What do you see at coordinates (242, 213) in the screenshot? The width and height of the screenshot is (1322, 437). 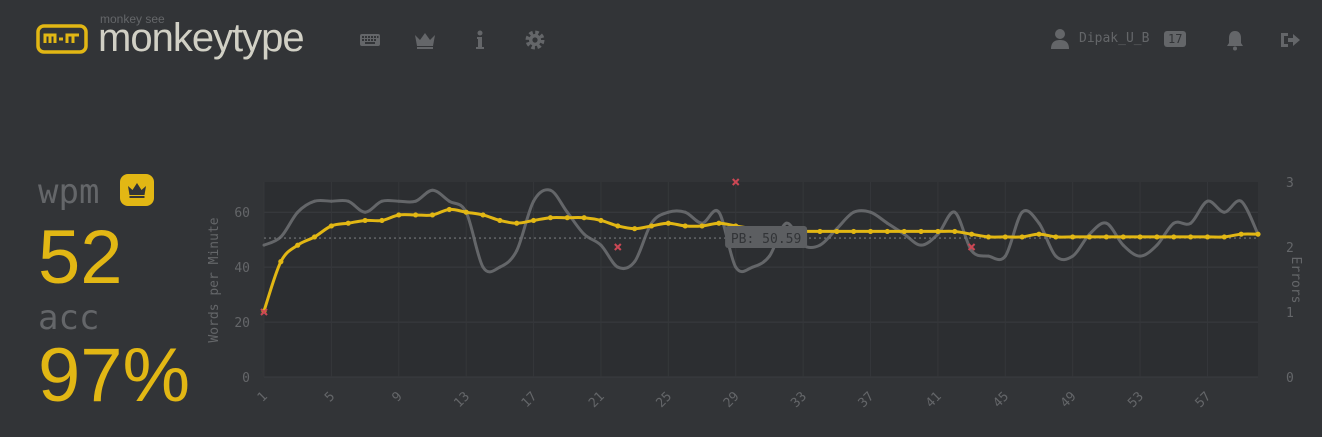 I see `y-tick-label: 60` at bounding box center [242, 213].